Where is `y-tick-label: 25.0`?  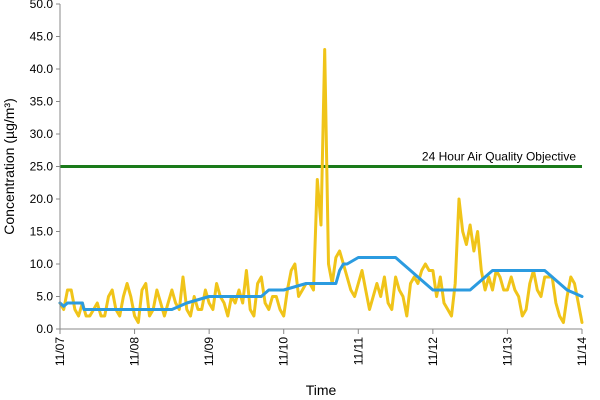 y-tick-label: 25.0 is located at coordinates (42, 167).